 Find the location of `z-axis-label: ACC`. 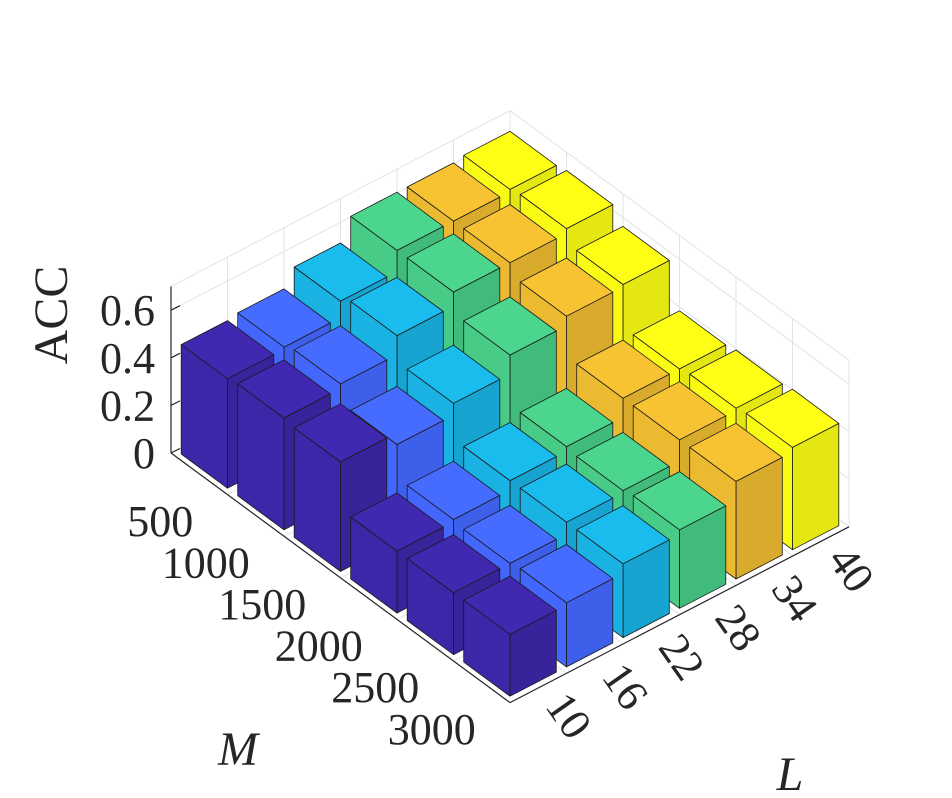

z-axis-label: ACC is located at coordinates (51, 315).